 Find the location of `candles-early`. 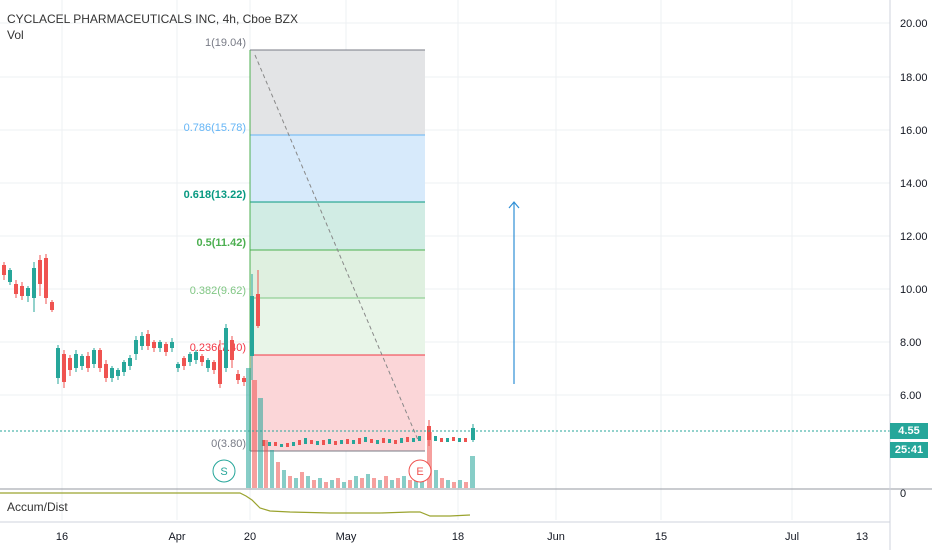

candles-early is located at coordinates (131, 321).